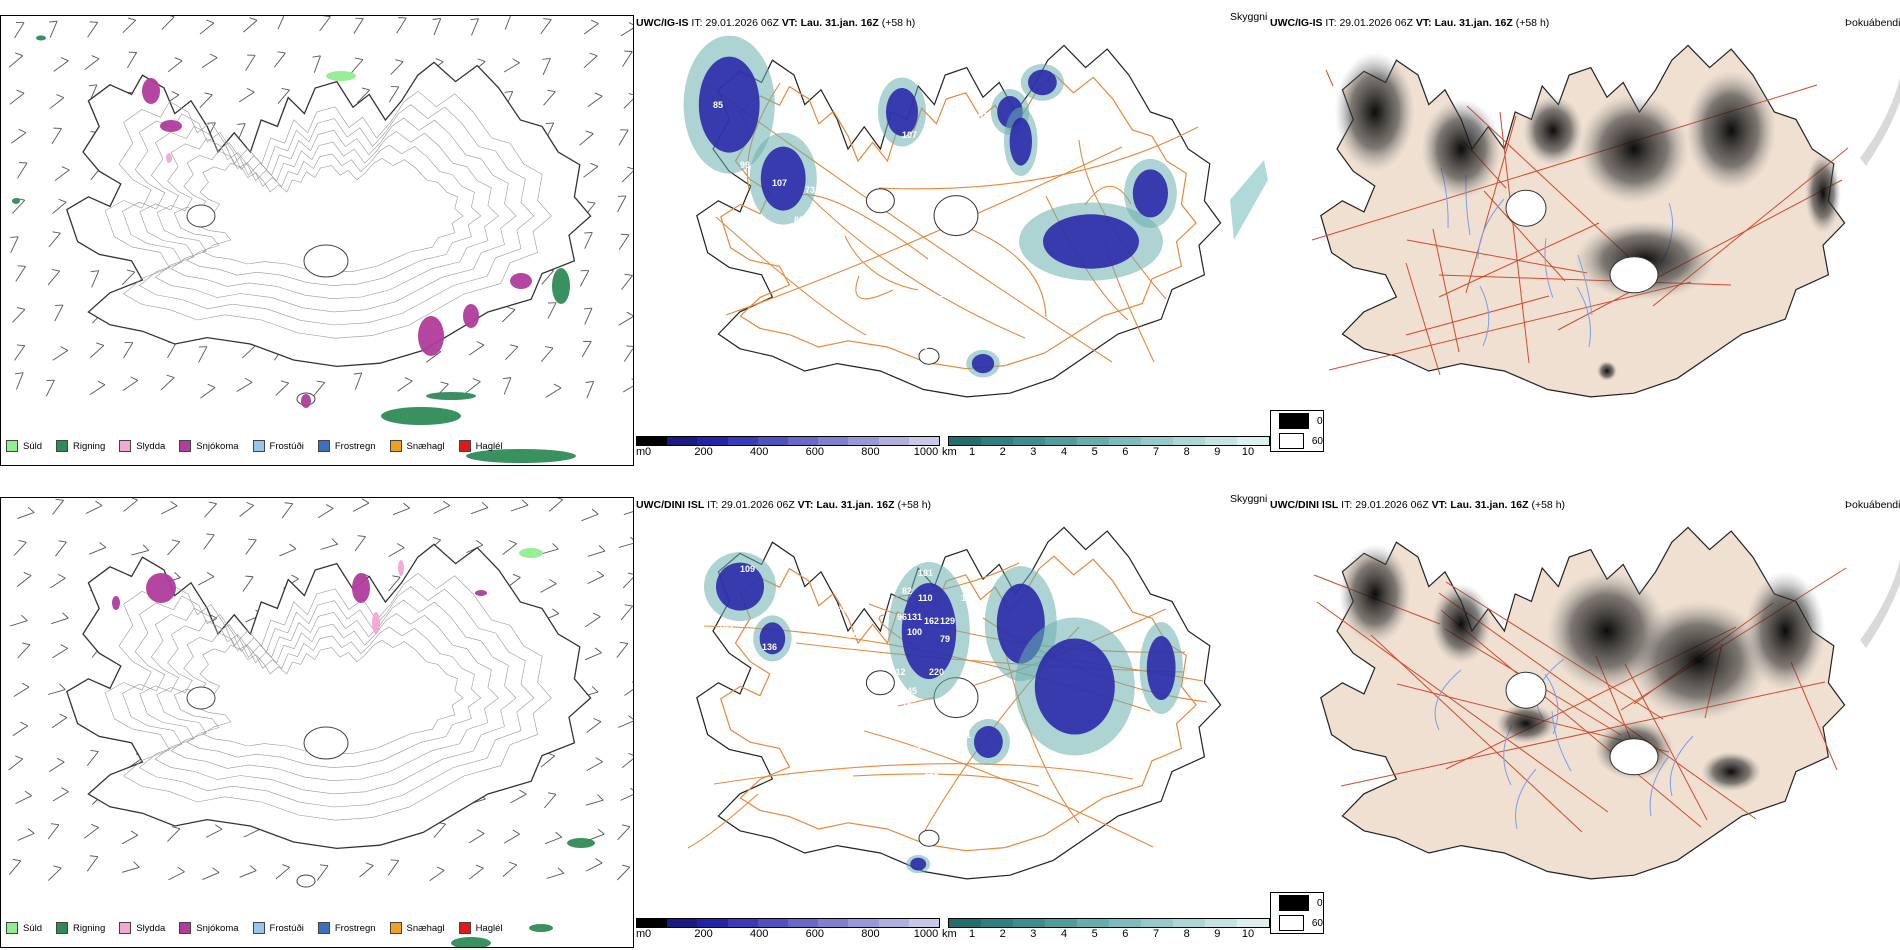 This screenshot has height=950, width=1900. What do you see at coordinates (327, 215) in the screenshot?
I see `contour-line` at bounding box center [327, 215].